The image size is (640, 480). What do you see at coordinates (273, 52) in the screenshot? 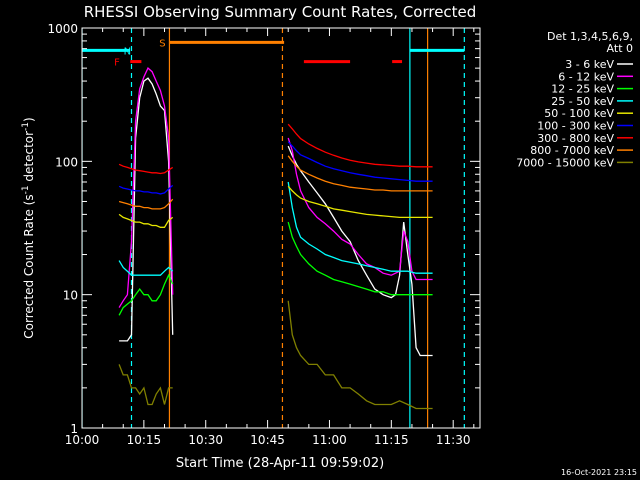
I see `state-bars` at bounding box center [273, 52].